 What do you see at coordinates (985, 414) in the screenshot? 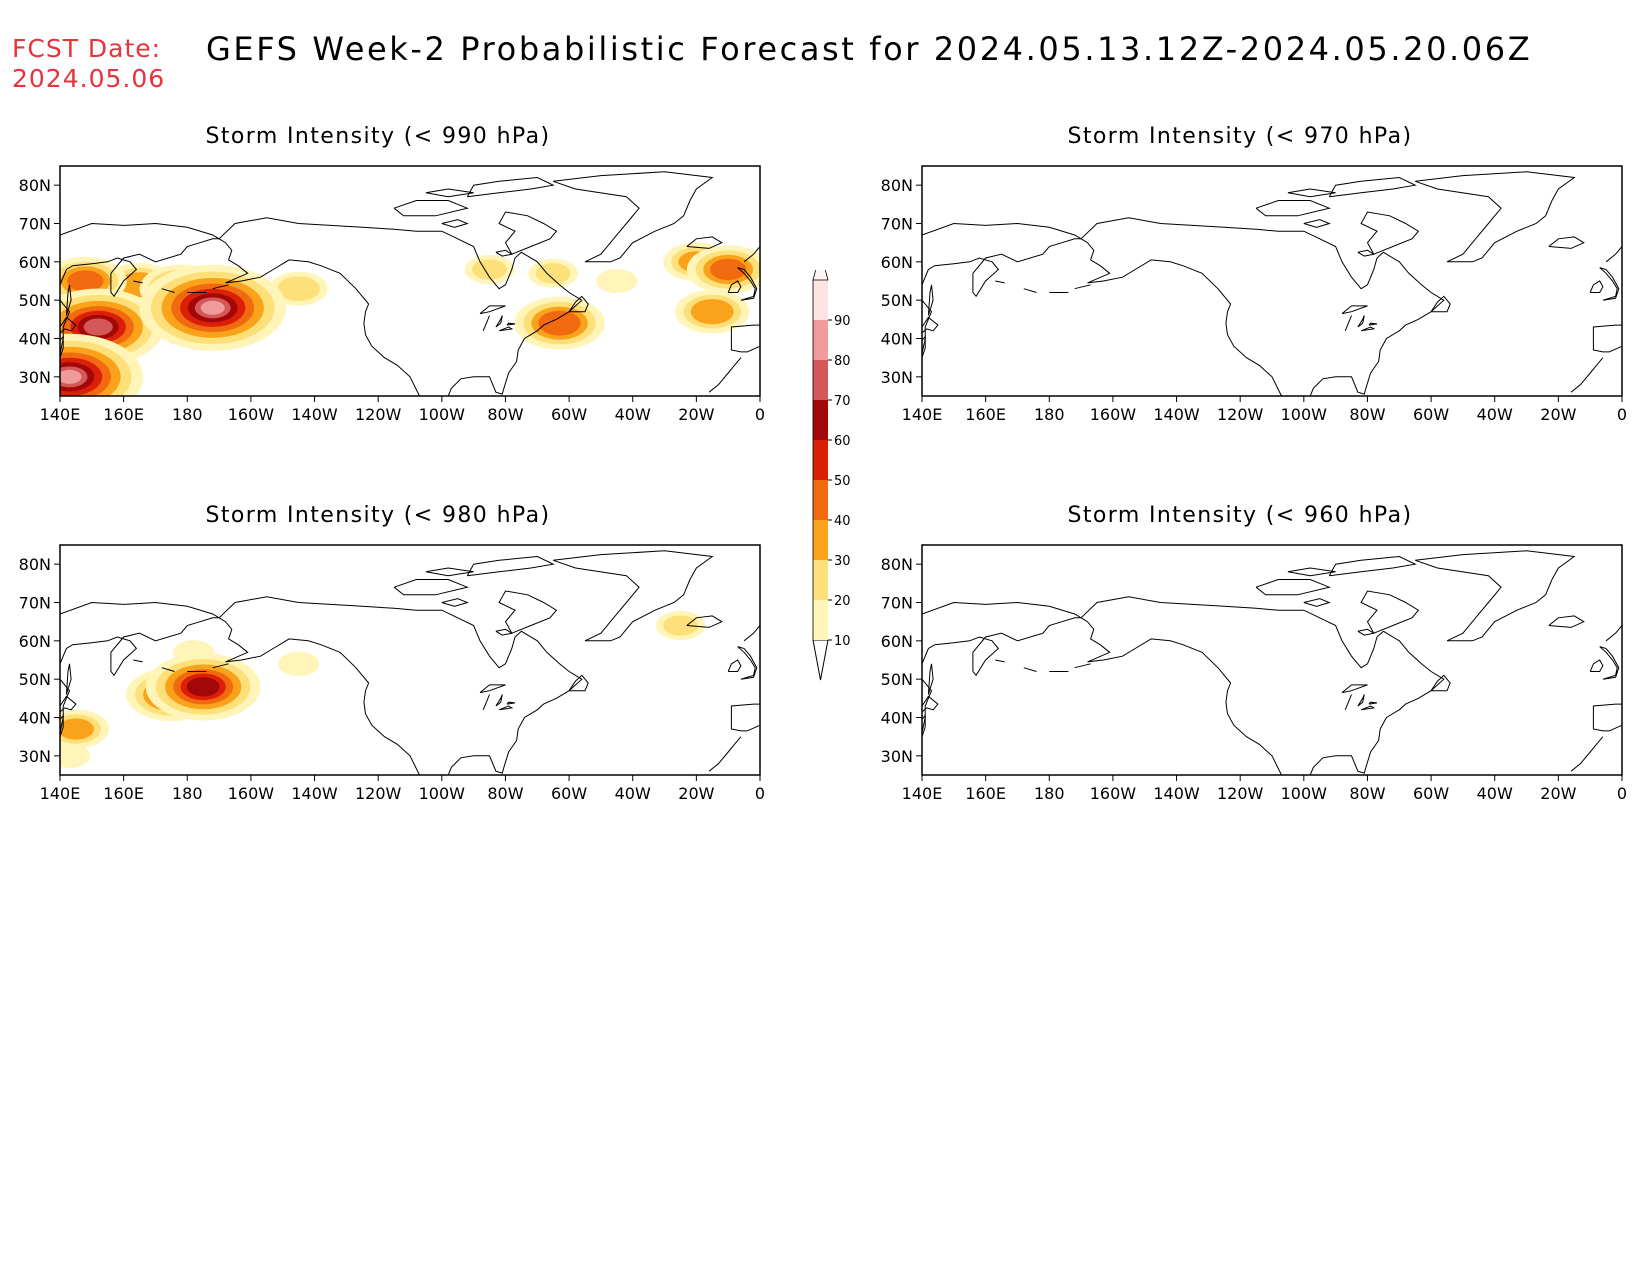
I see `lon-tick-label: 160E` at bounding box center [985, 414].